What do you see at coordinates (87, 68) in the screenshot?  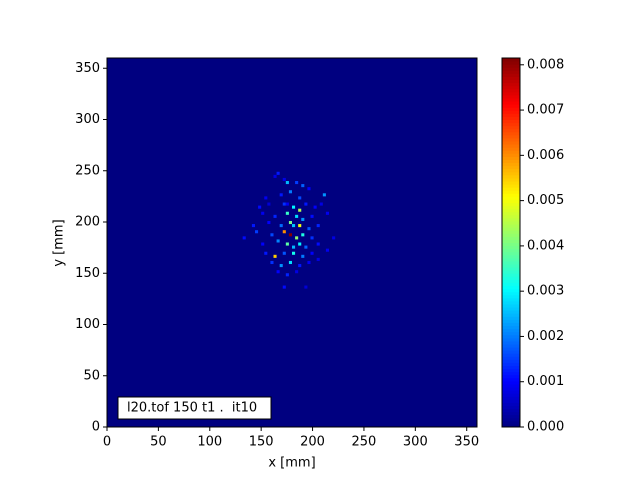 I see `y-tick-label: 350` at bounding box center [87, 68].